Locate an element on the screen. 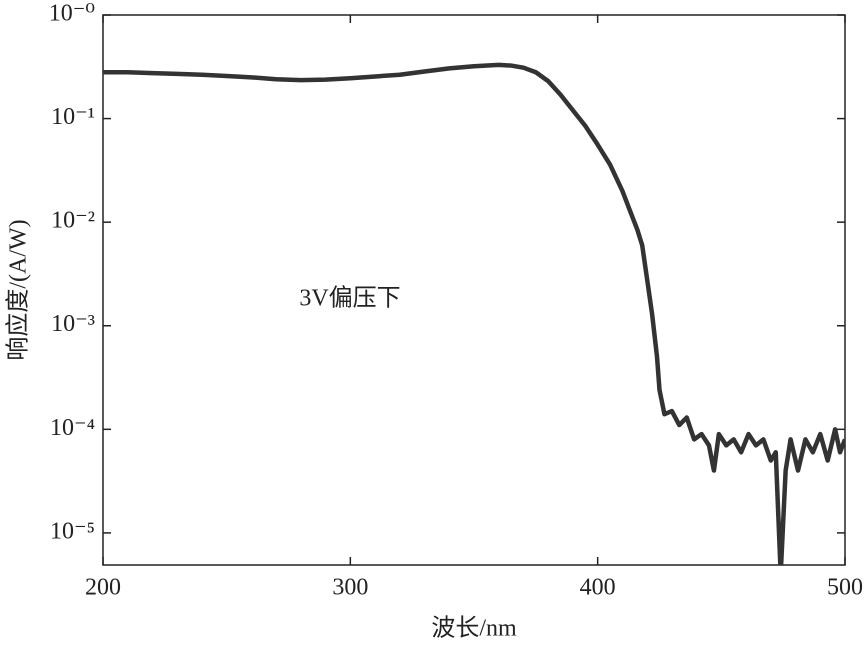  x-axis-label: 波长/nm is located at coordinates (474, 628).